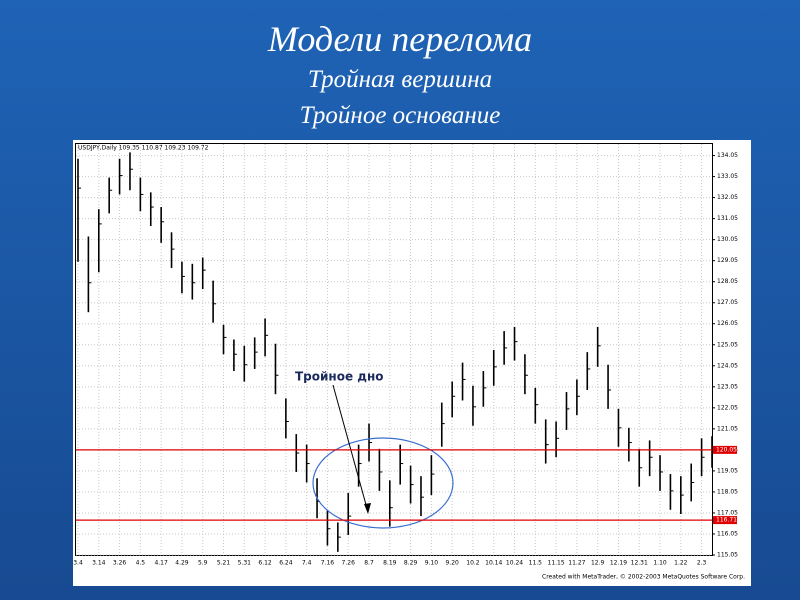 The height and width of the screenshot is (600, 800). What do you see at coordinates (727, 197) in the screenshot?
I see `y-tick-label: 132.05` at bounding box center [727, 197].